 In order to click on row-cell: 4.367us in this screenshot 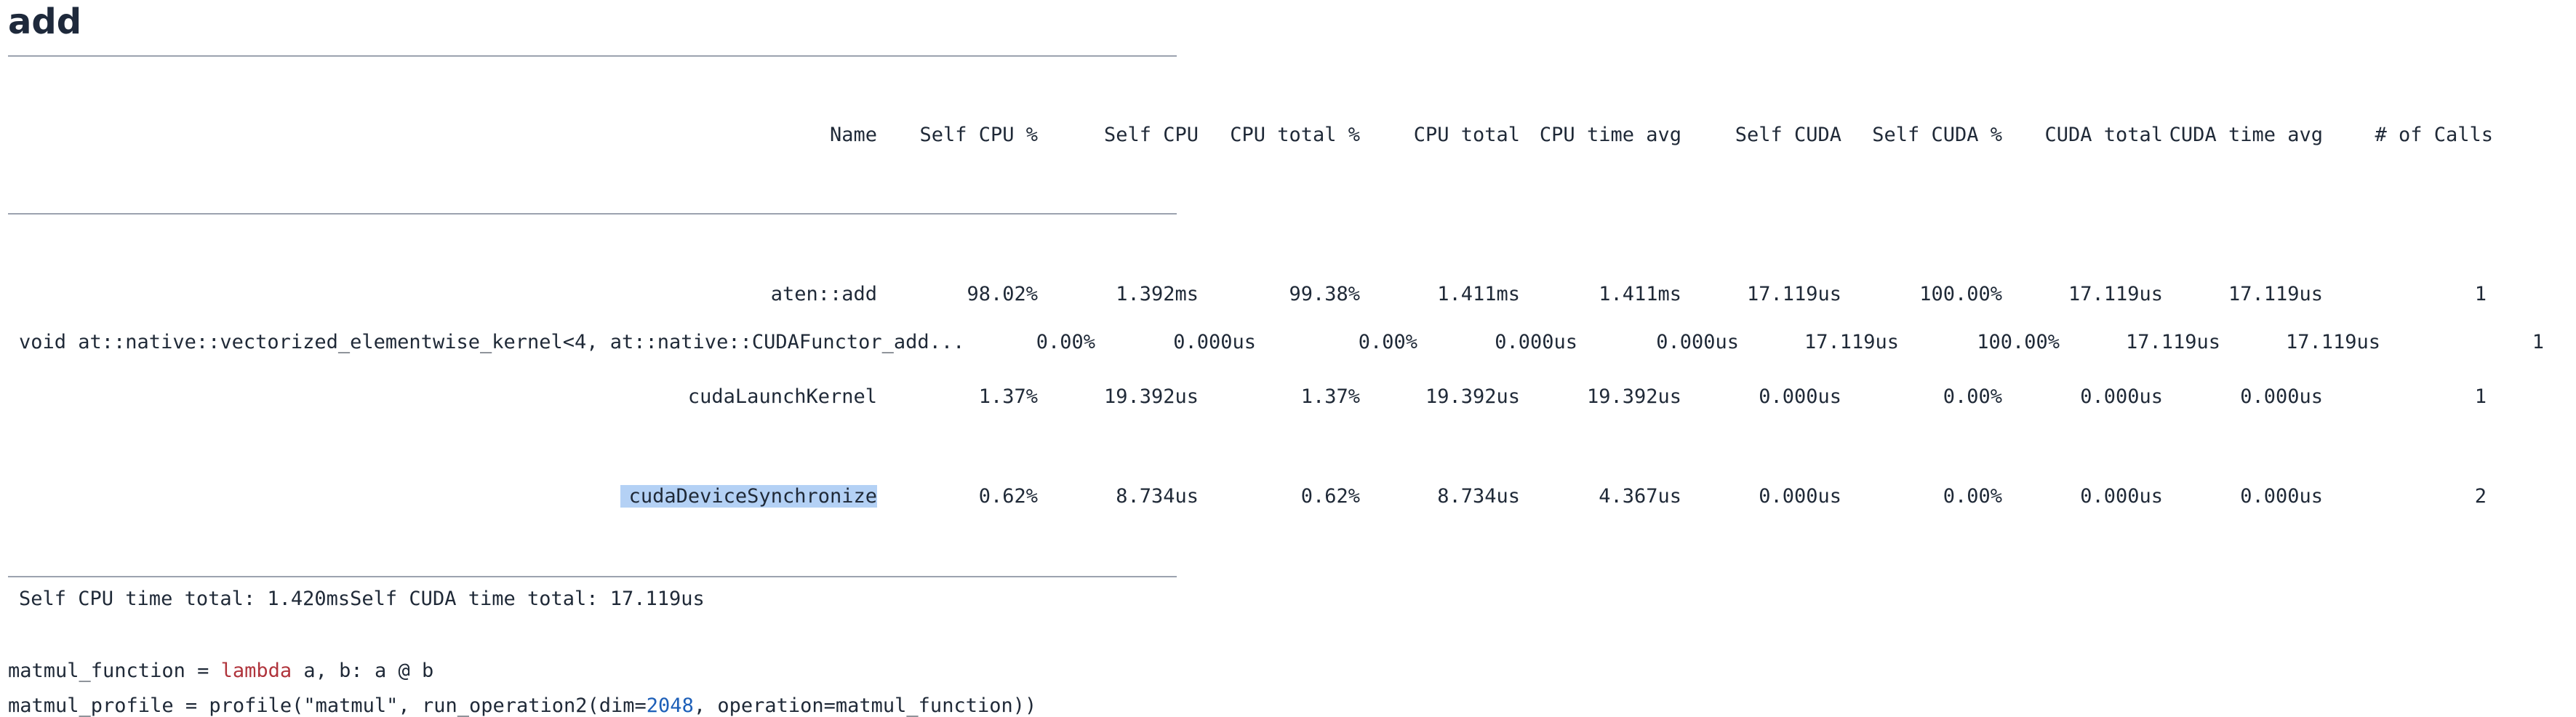, I will do `click(1640, 496)`.